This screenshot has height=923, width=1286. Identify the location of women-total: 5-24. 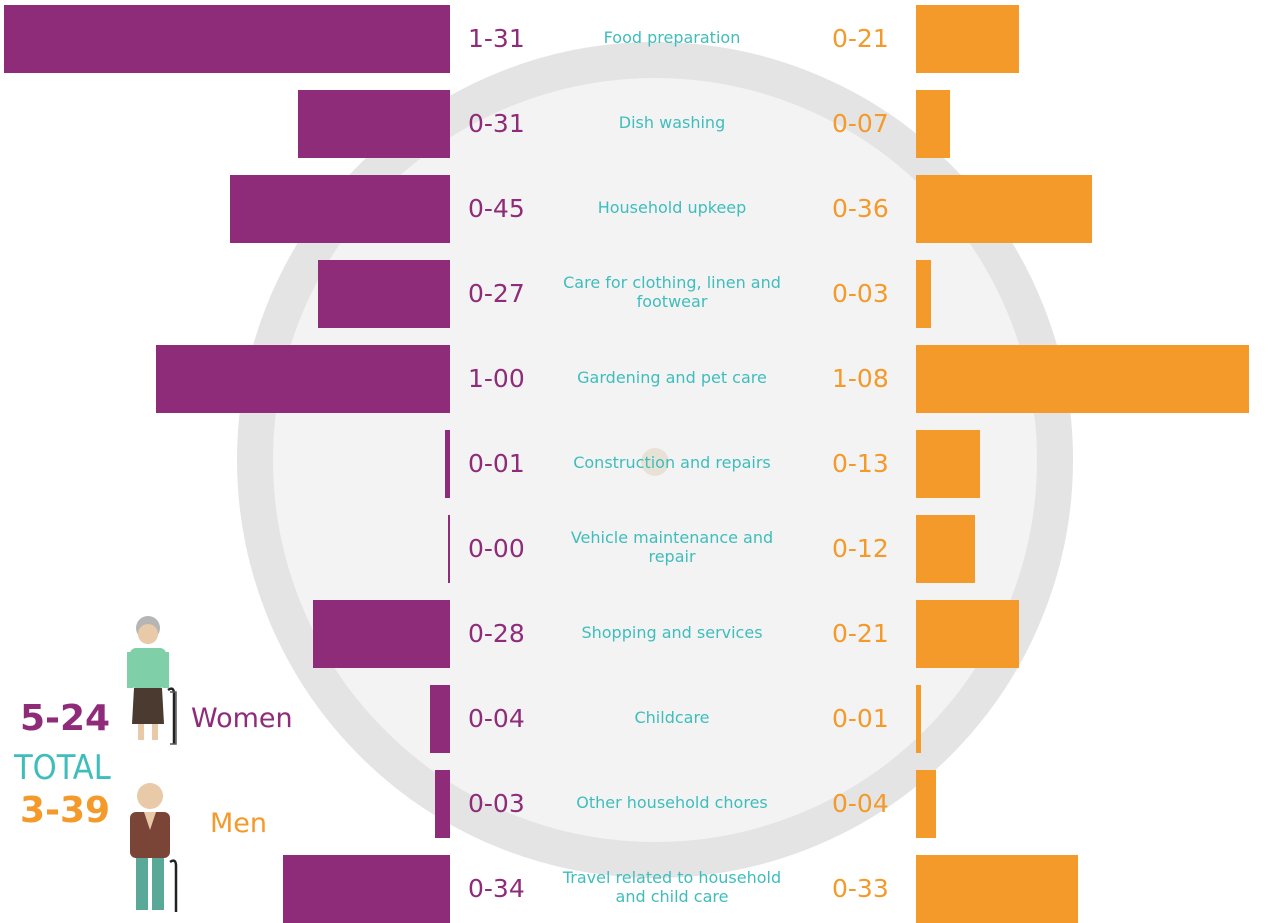
(65, 718).